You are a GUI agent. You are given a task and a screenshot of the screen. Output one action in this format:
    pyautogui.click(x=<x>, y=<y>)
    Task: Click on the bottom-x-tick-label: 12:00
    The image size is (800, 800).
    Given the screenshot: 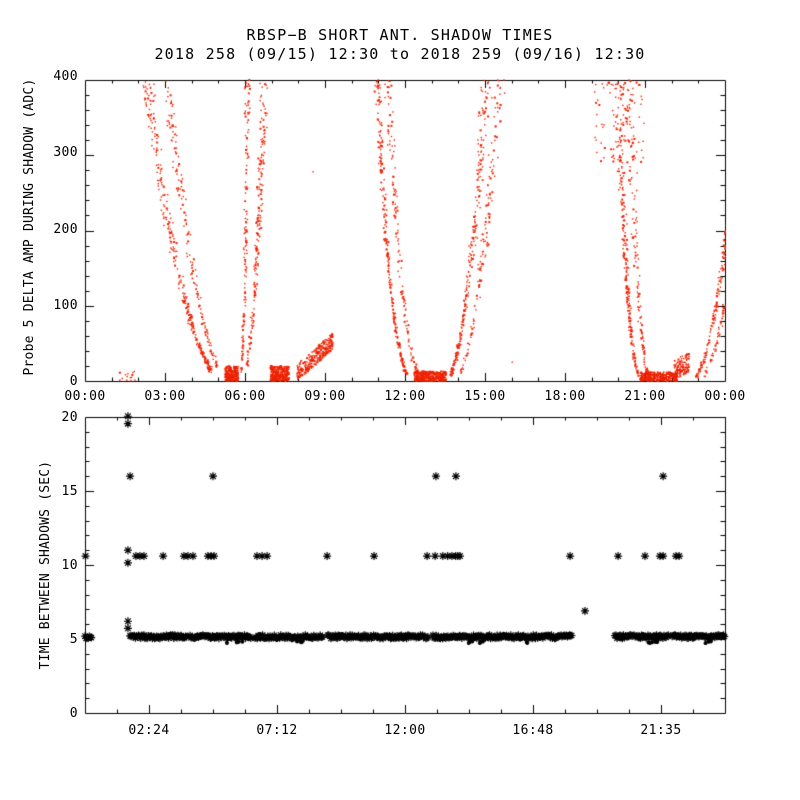 What is the action you would take?
    pyautogui.click(x=405, y=730)
    